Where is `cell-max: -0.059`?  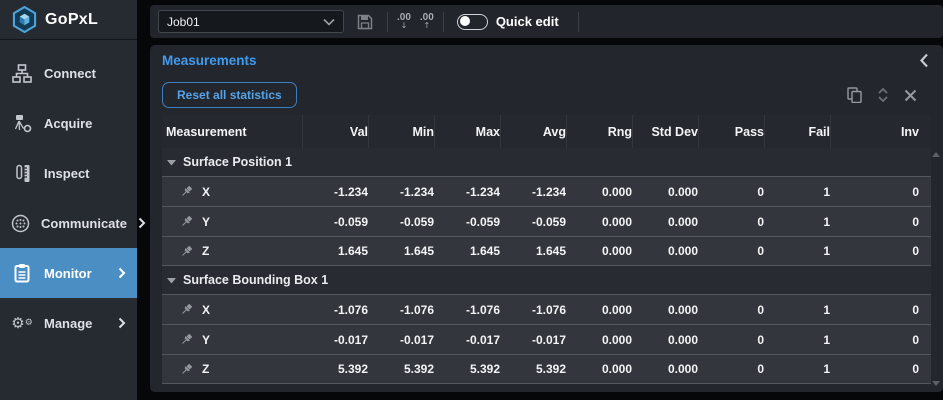 cell-max: -0.059 is located at coordinates (482, 221).